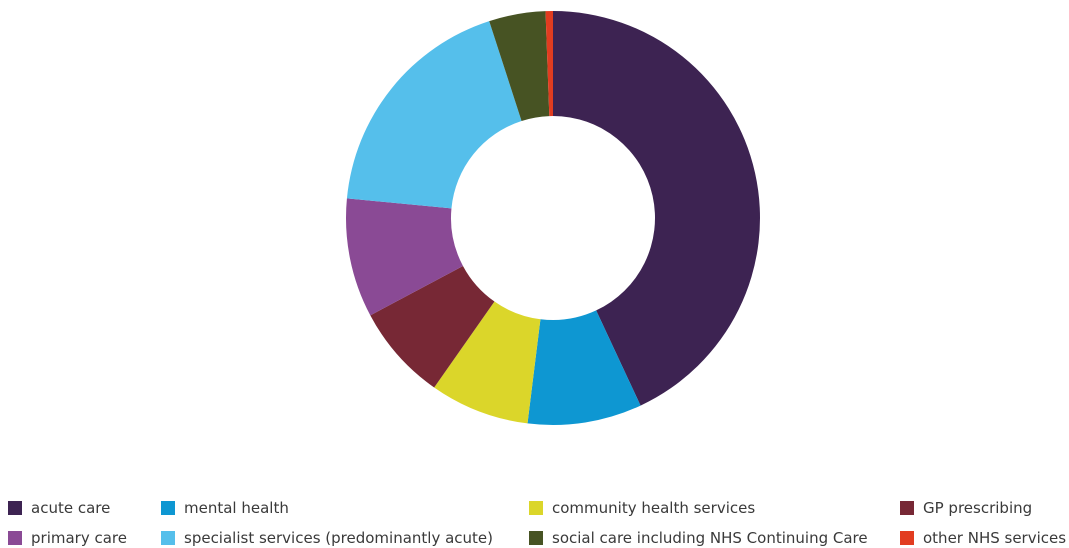  Describe the element at coordinates (434, 115) in the screenshot. I see `slice-specialist-services-predominantly-acute` at that location.